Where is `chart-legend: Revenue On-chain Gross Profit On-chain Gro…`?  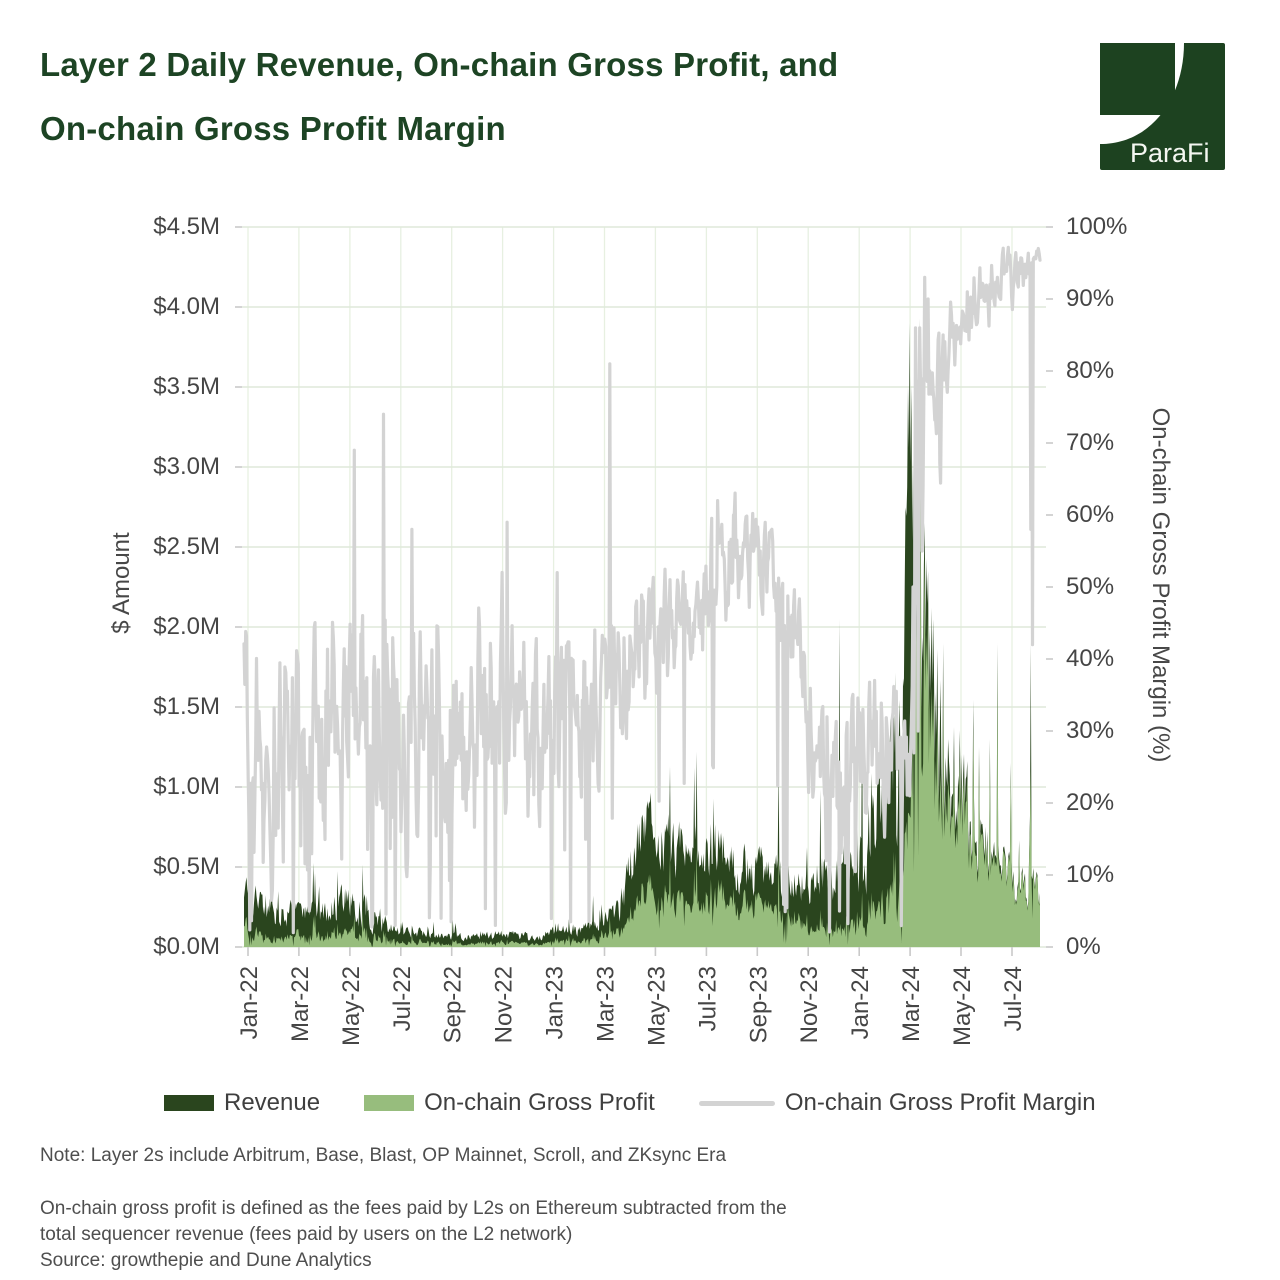
chart-legend: Revenue On-chain Gross Profit On-chain Gro… is located at coordinates (630, 1103).